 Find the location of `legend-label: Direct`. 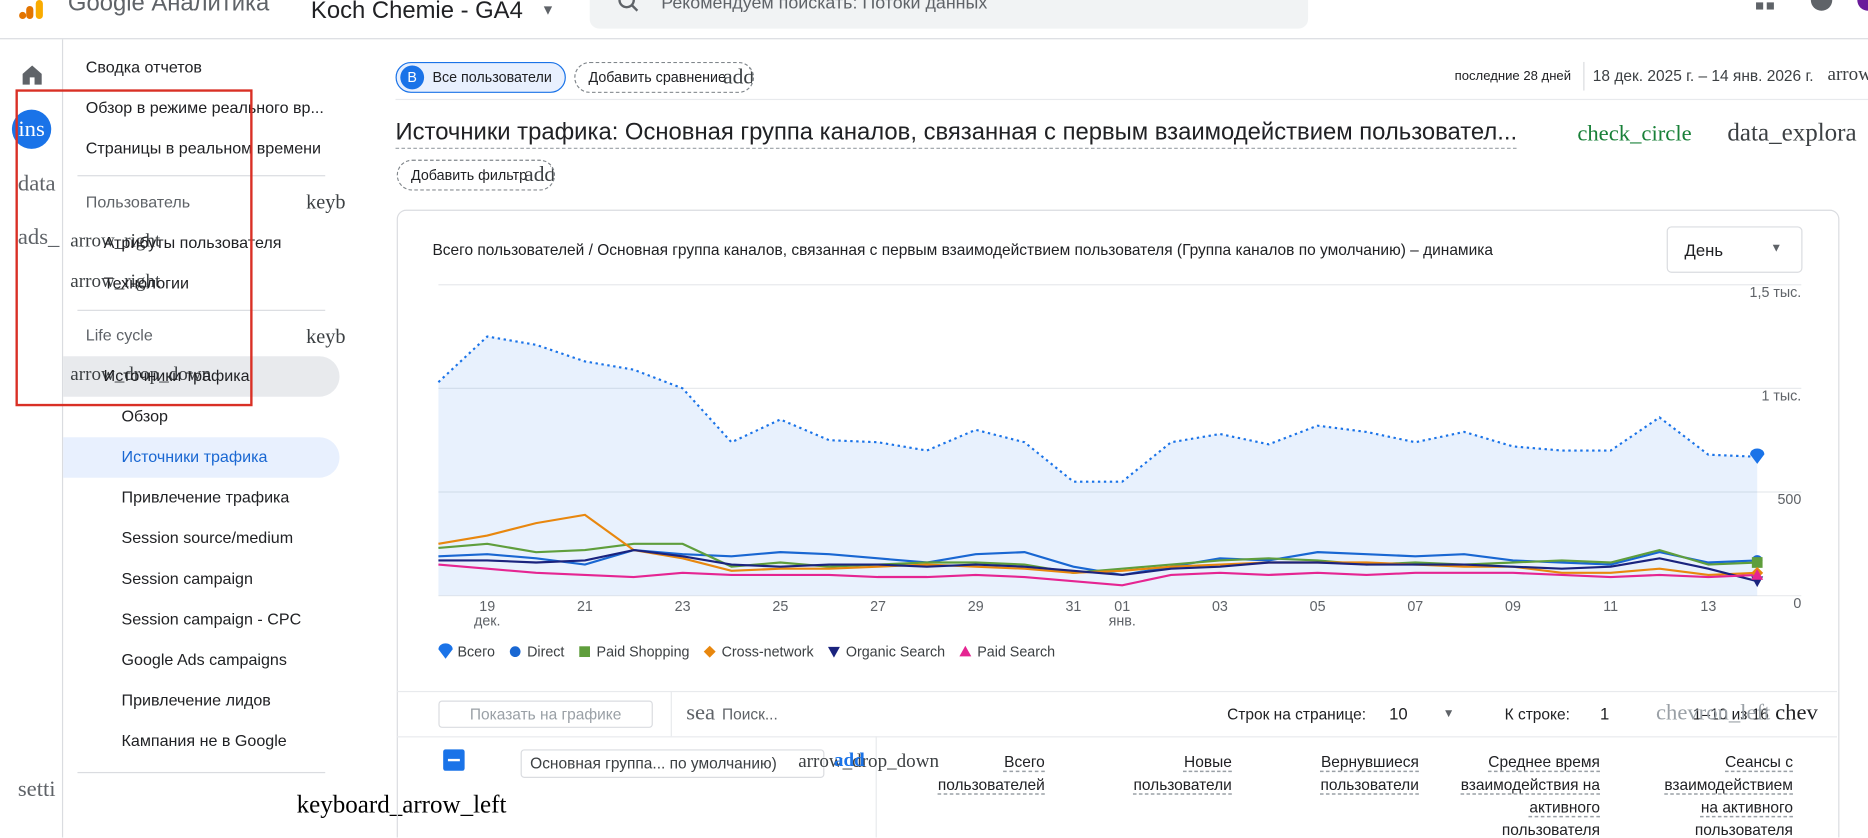

legend-label: Direct is located at coordinates (545, 652).